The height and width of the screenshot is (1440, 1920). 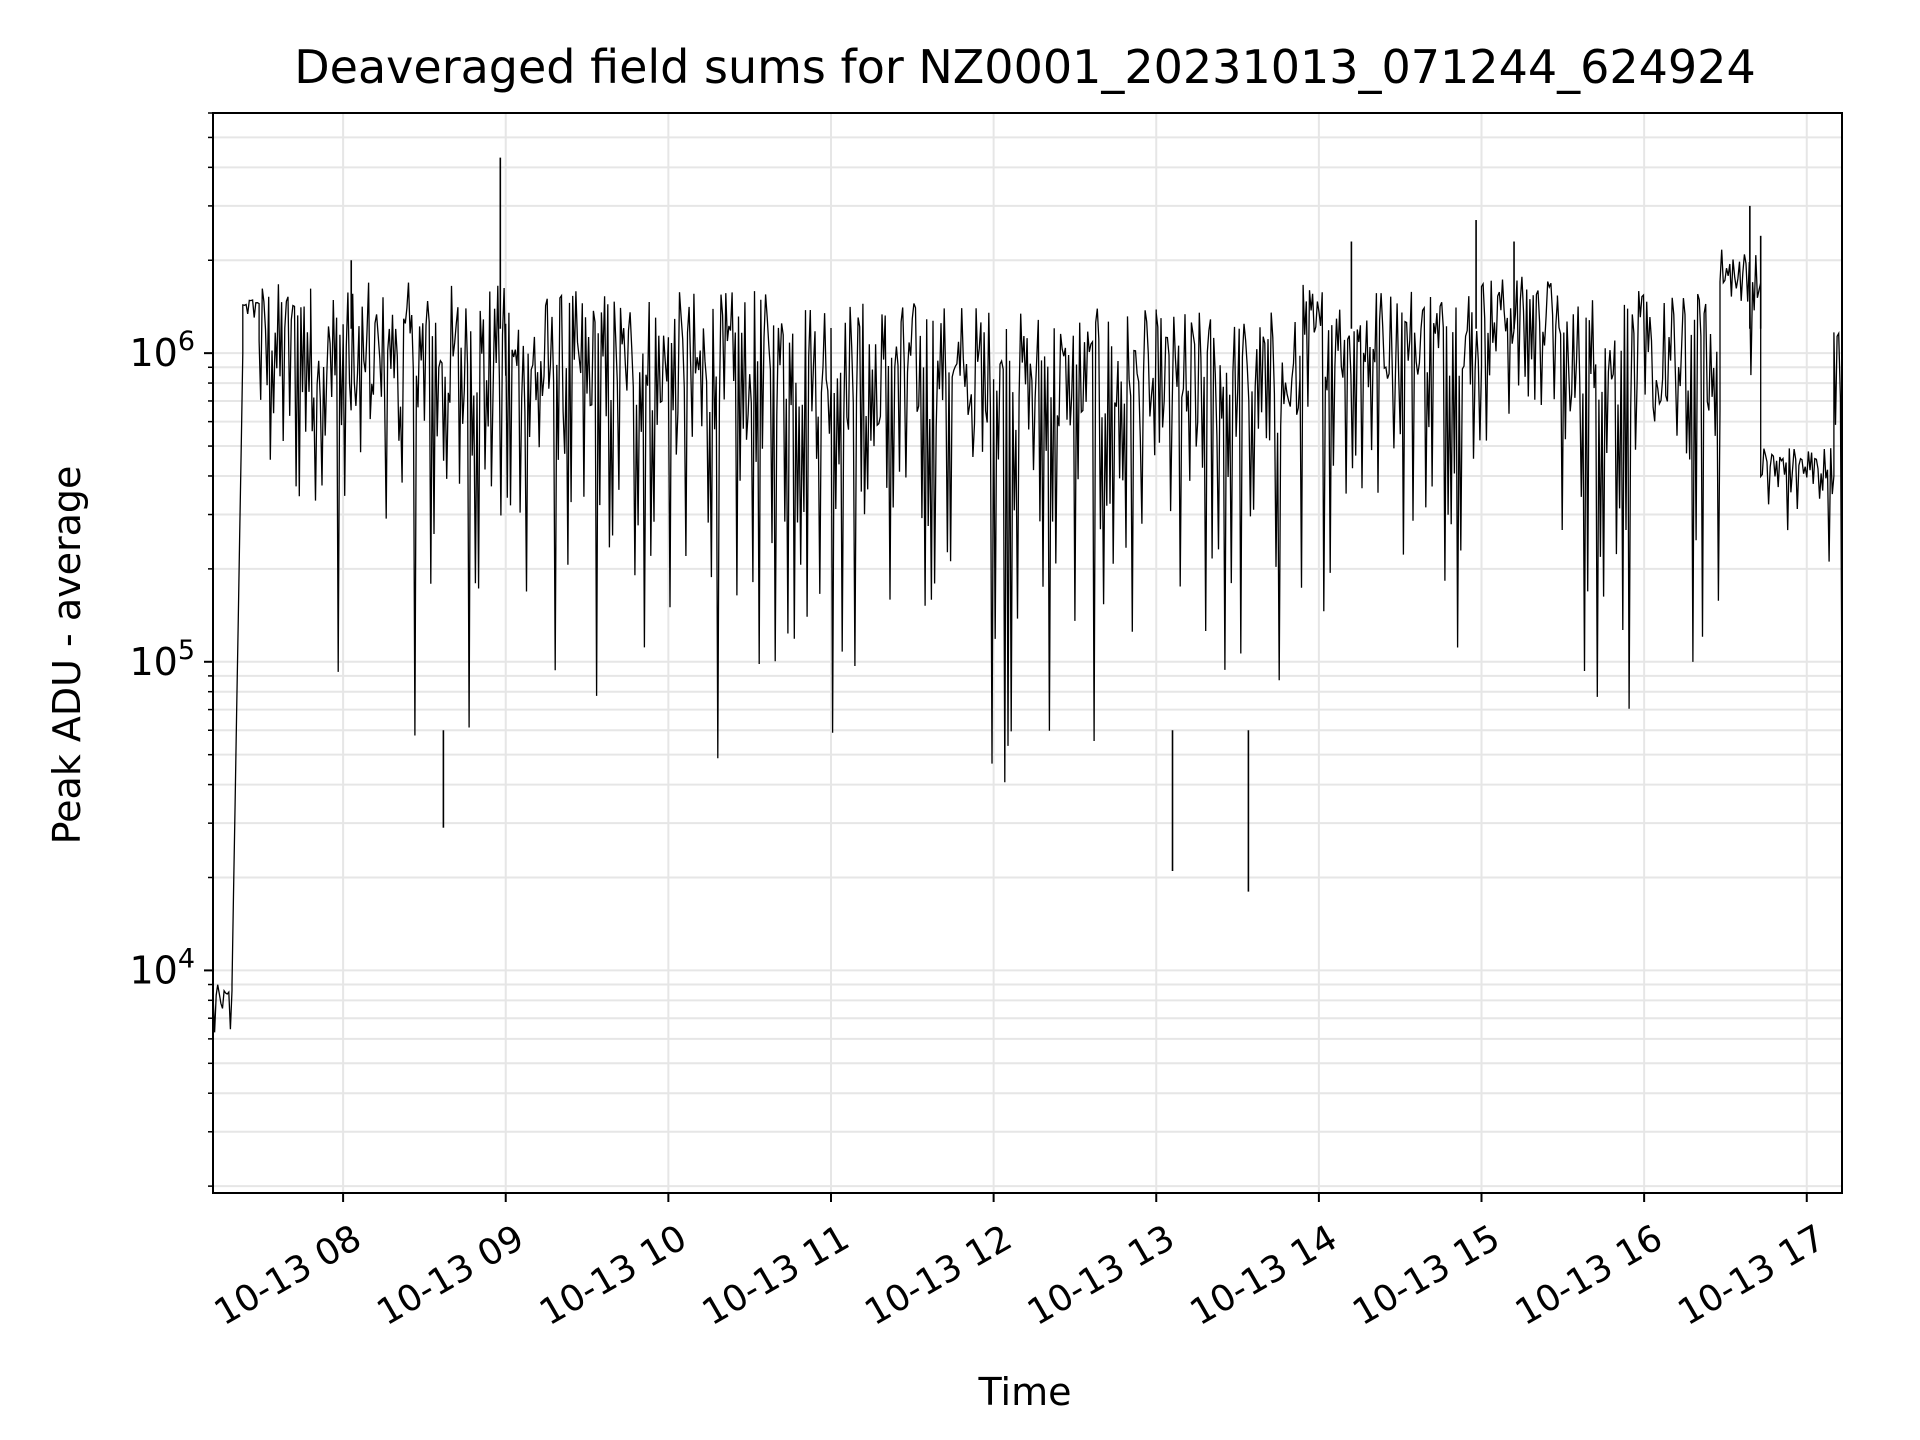 What do you see at coordinates (1025, 1392) in the screenshot?
I see `x-axis-label: Time` at bounding box center [1025, 1392].